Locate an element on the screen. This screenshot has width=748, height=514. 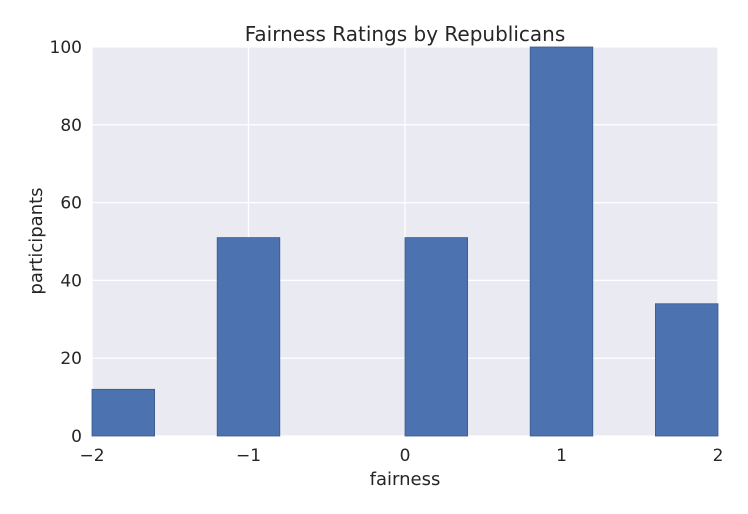
x-tick-label-0: −2 is located at coordinates (91, 456).